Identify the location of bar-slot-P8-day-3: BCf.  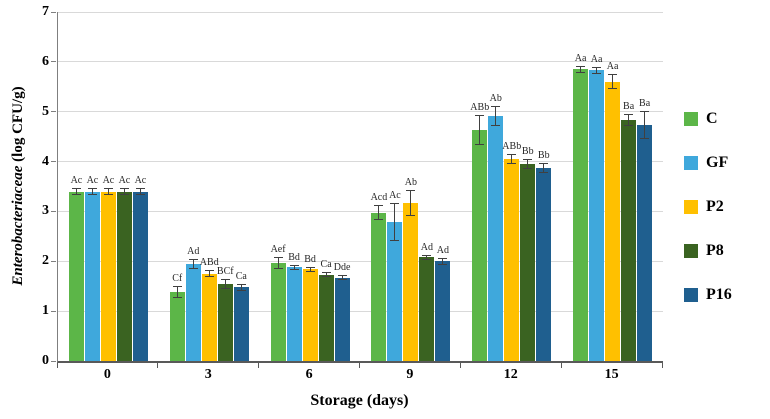
(225, 186).